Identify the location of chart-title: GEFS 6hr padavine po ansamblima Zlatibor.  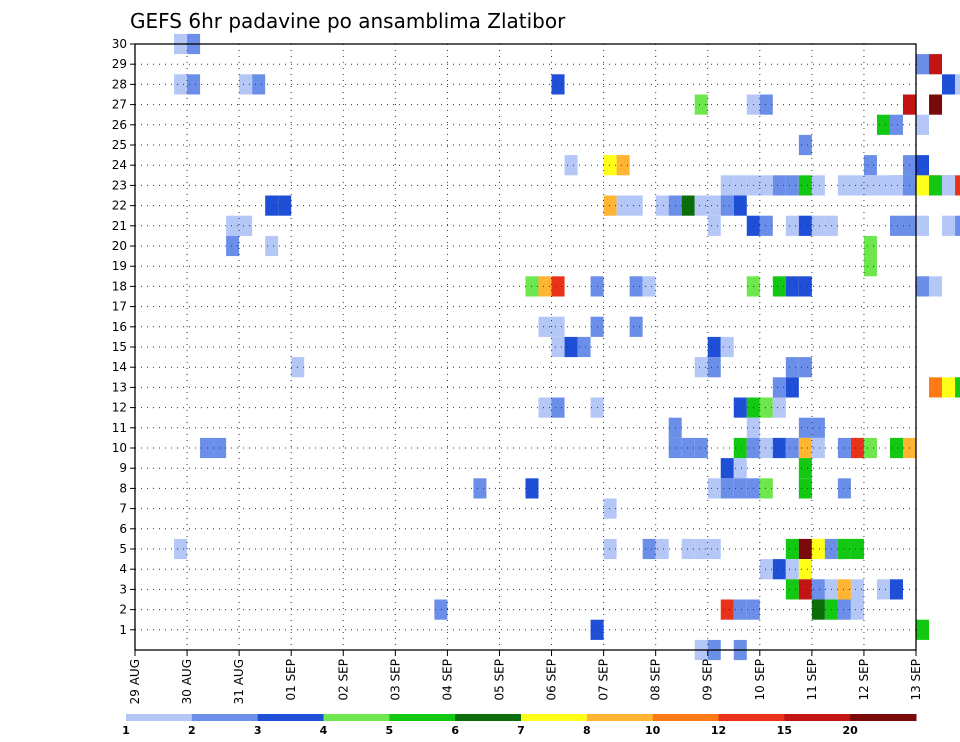
(348, 21).